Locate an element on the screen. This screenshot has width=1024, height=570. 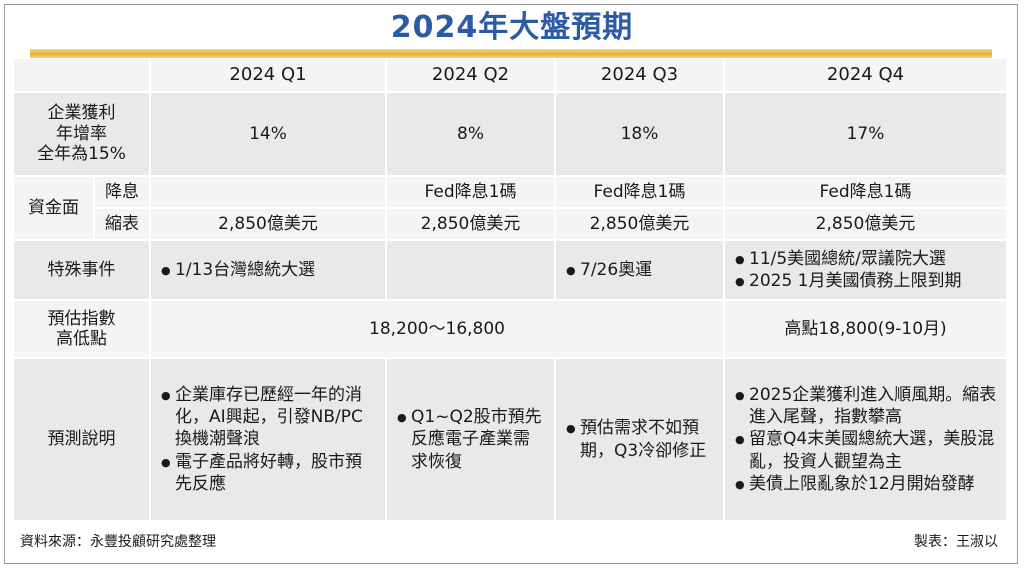
forecast-q2: Q1~Q2股市預先反應電子產業需求恢復 is located at coordinates (471, 440).